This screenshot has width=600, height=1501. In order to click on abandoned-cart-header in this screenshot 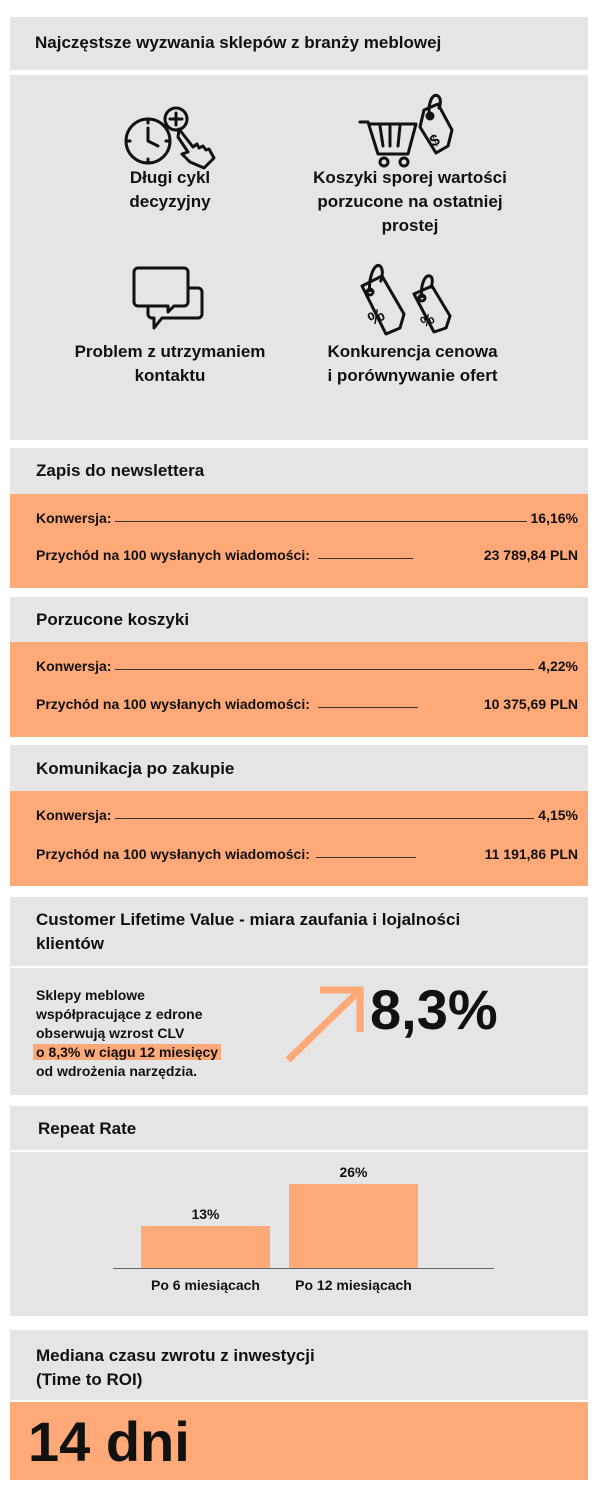, I will do `click(299, 619)`.